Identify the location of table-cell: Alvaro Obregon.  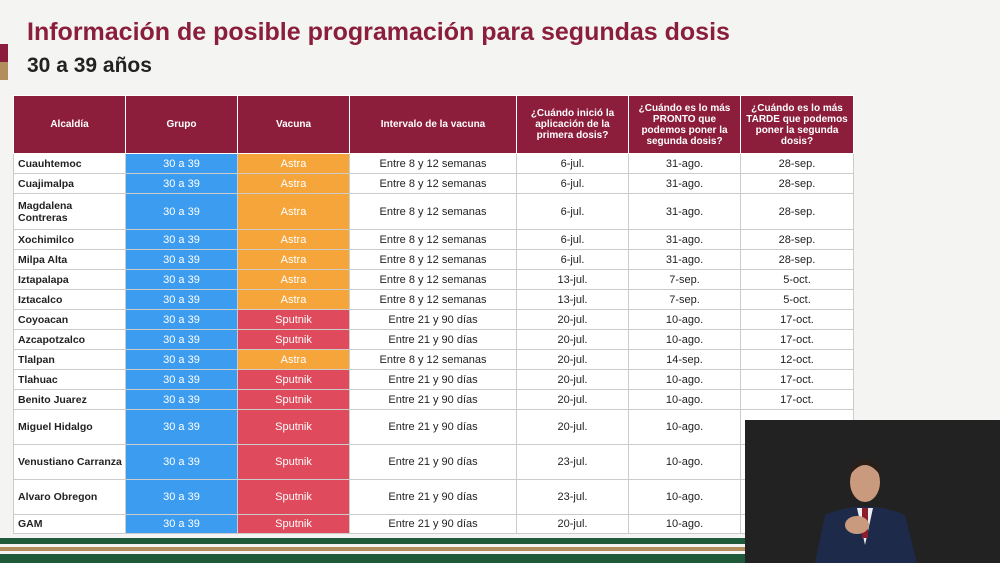
(69, 497).